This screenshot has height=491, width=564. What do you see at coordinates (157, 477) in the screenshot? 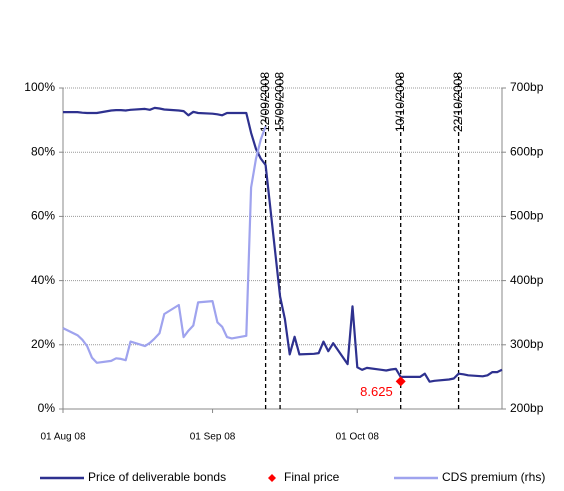
I see `legend-label: Price of deliverable bonds` at bounding box center [157, 477].